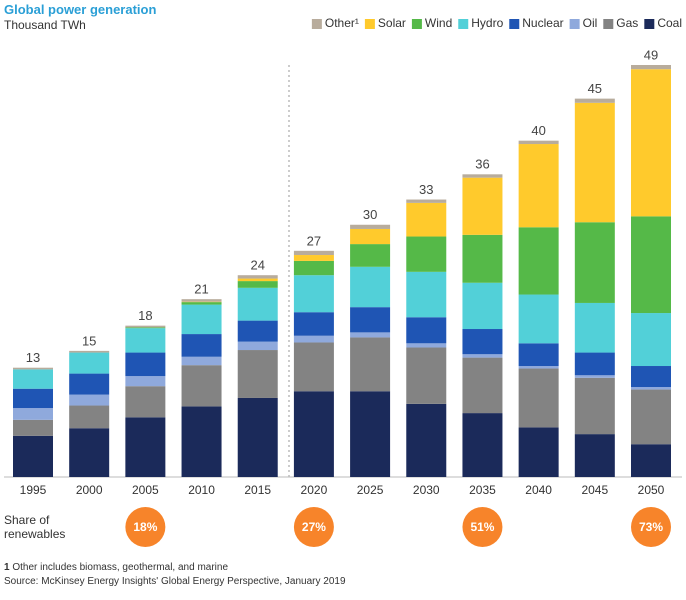 Image resolution: width=686 pixels, height=600 pixels. I want to click on share-label: 73%, so click(651, 527).